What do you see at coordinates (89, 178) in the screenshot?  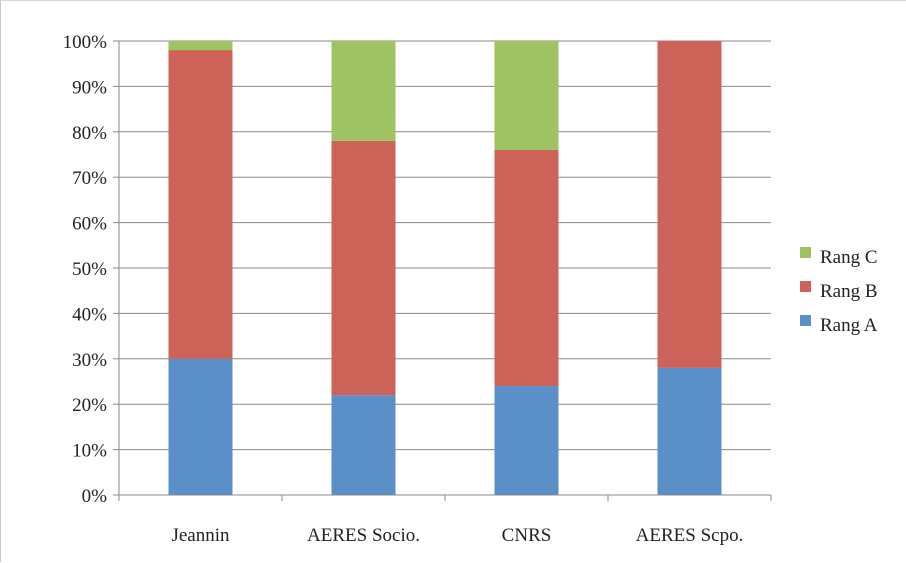 I see `y-tick-label: 70%` at bounding box center [89, 178].